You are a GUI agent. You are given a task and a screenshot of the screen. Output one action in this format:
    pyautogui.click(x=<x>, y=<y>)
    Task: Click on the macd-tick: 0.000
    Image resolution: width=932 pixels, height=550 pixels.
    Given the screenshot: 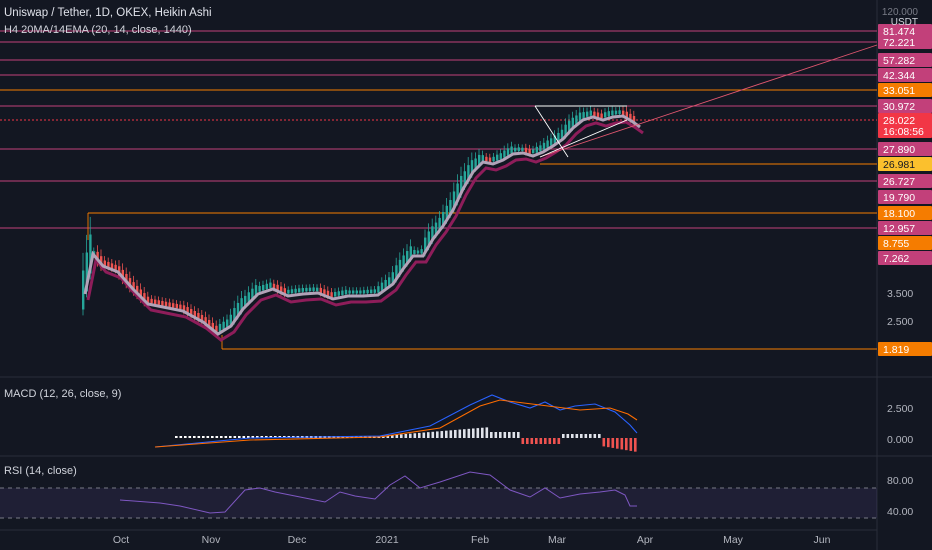 What is the action you would take?
    pyautogui.click(x=900, y=440)
    